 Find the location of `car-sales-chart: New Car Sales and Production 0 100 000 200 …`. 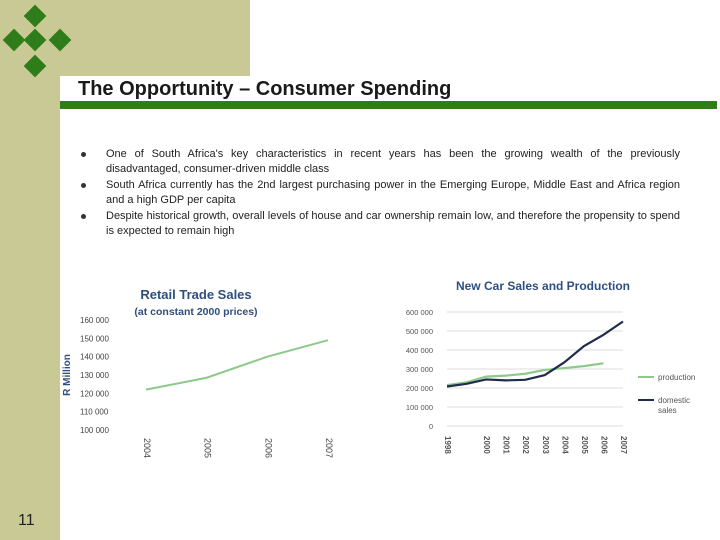

car-sales-chart: New Car Sales and Production 0 100 000 200 … is located at coordinates (550, 366).